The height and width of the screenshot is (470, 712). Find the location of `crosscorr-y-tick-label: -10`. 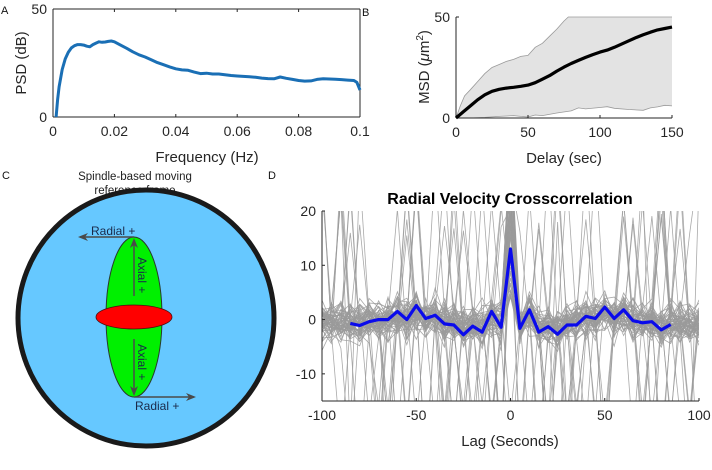

crosscorr-y-tick-label: -10 is located at coordinates (306, 374).